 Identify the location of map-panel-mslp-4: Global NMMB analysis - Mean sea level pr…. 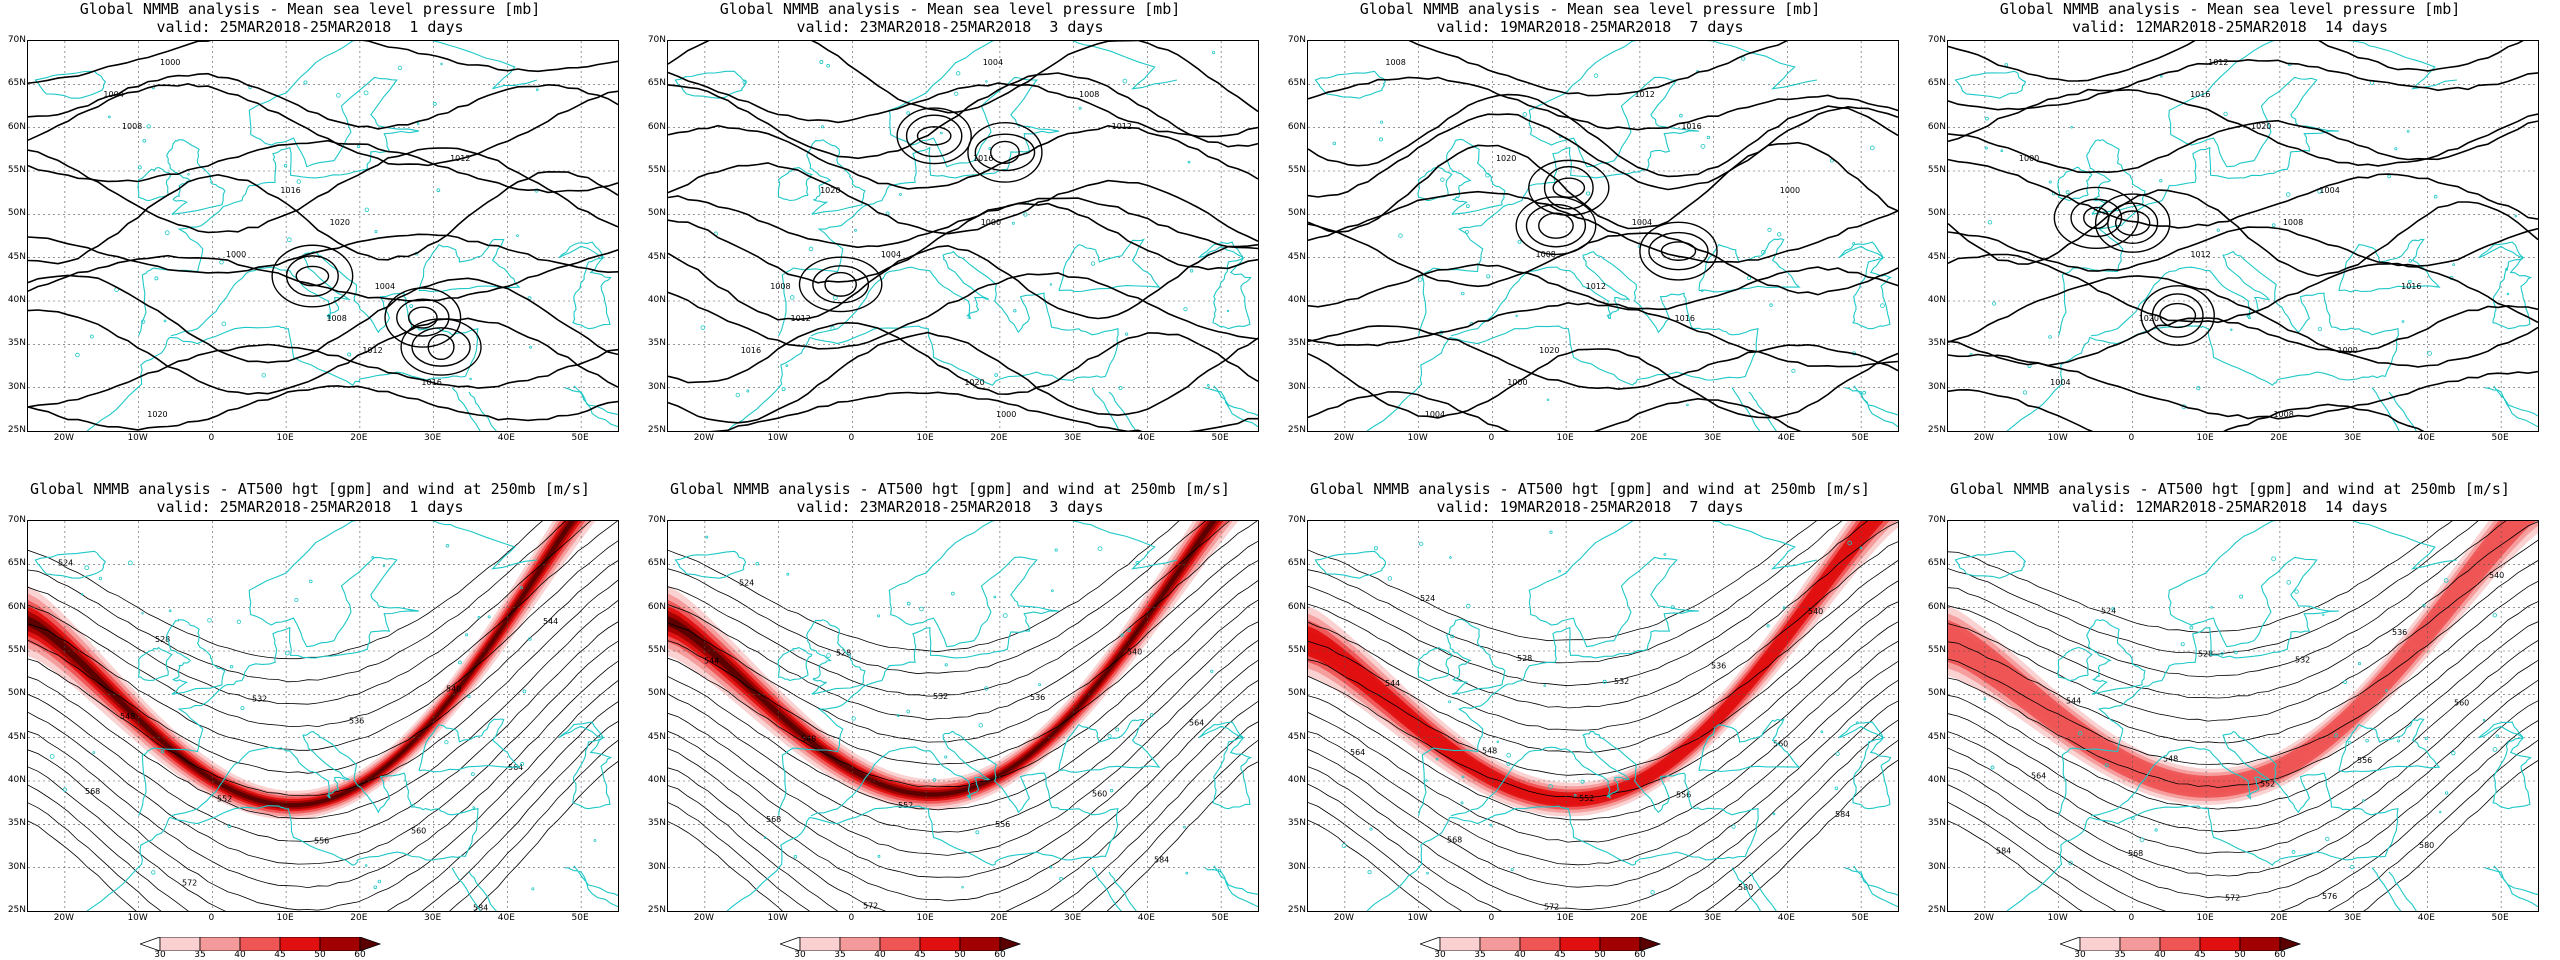
(2230, 235).